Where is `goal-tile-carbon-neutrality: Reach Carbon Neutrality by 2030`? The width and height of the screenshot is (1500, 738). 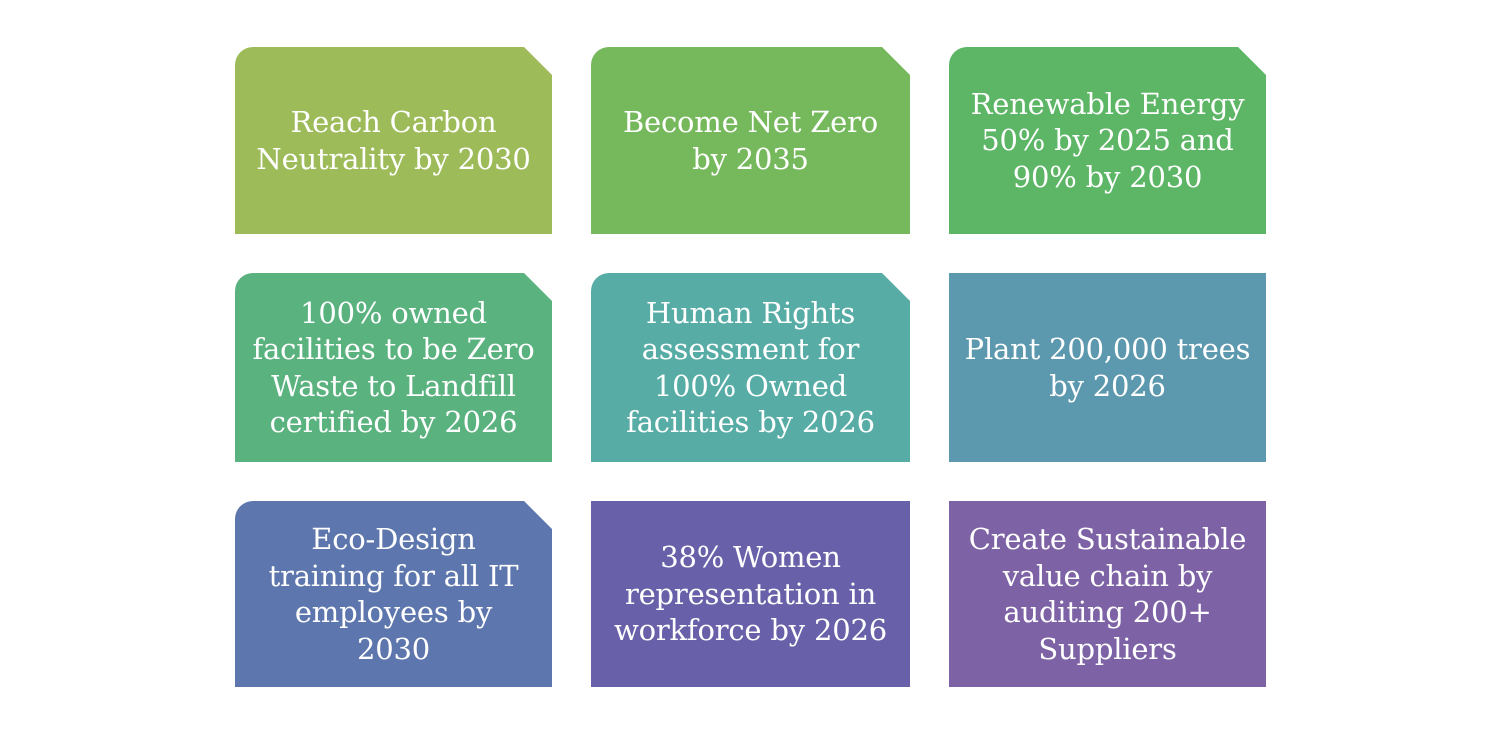
goal-tile-carbon-neutrality: Reach Carbon Neutrality by 2030 is located at coordinates (393, 140).